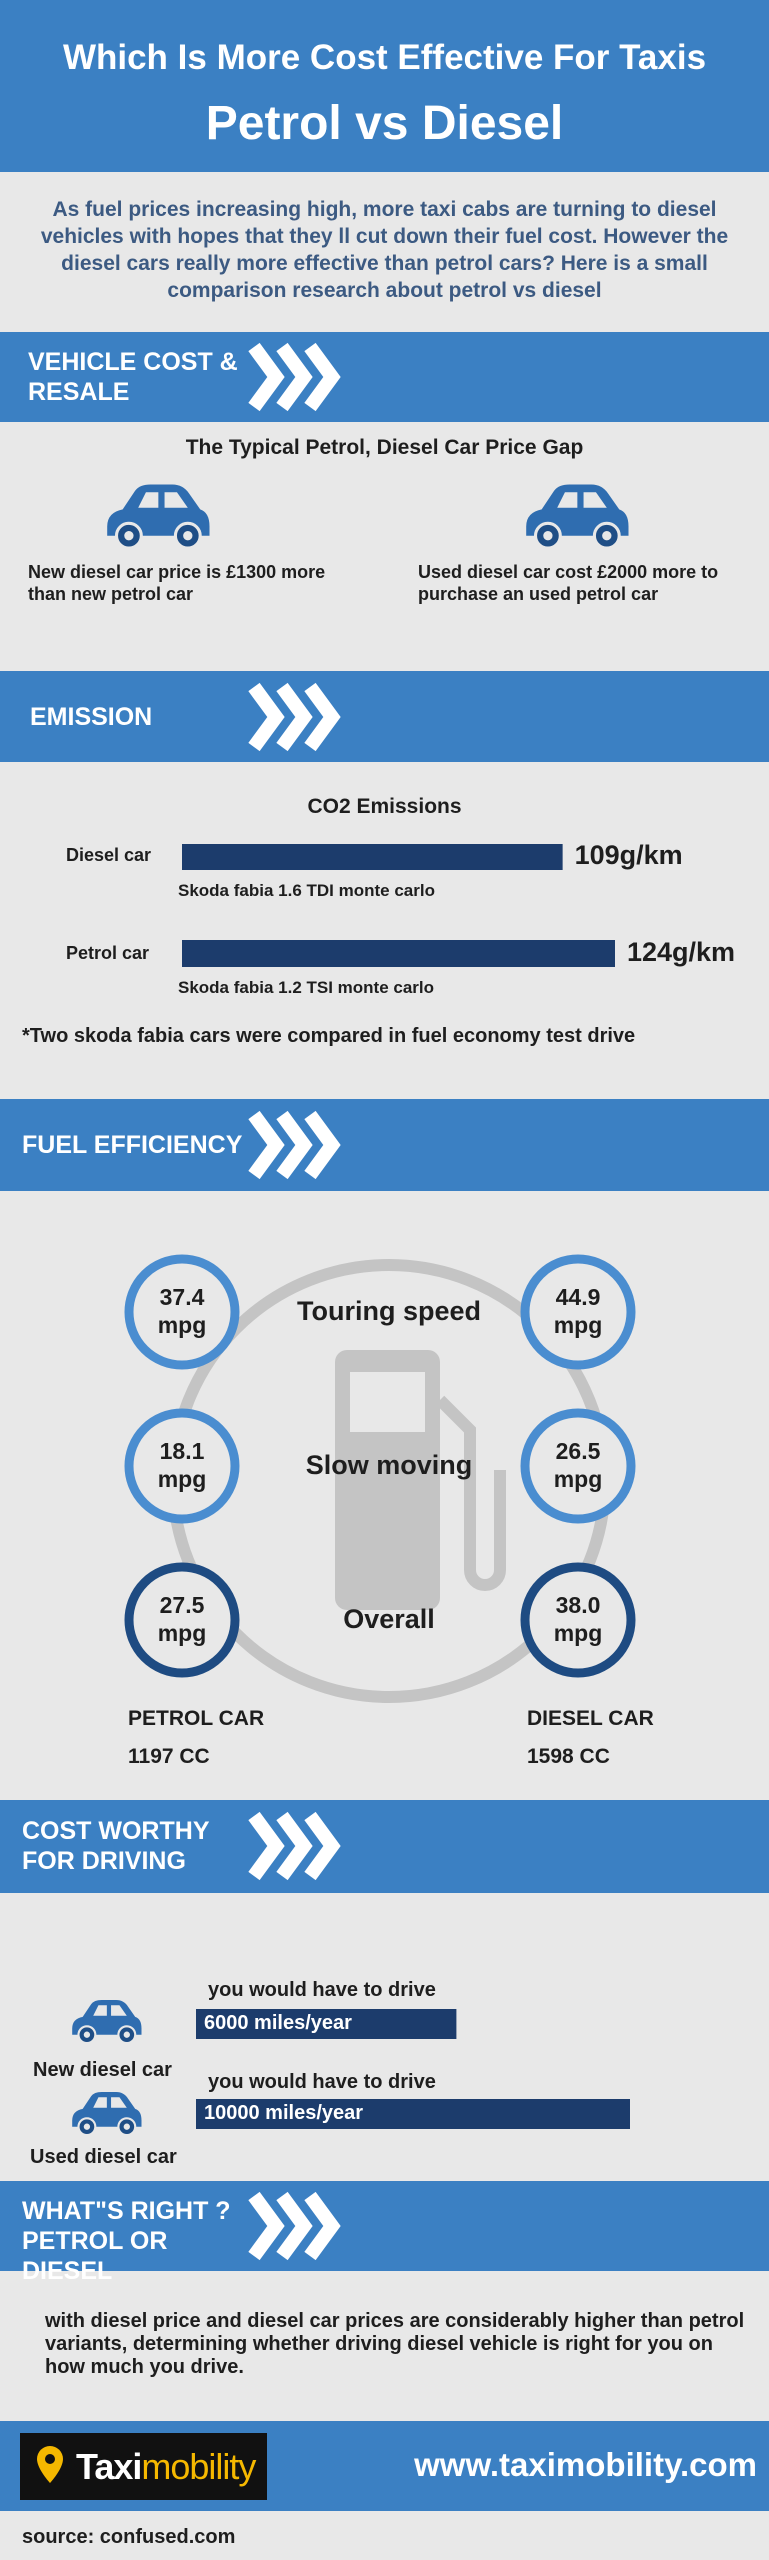  I want to click on subtitle: Petrol vs Diesel, so click(384, 123).